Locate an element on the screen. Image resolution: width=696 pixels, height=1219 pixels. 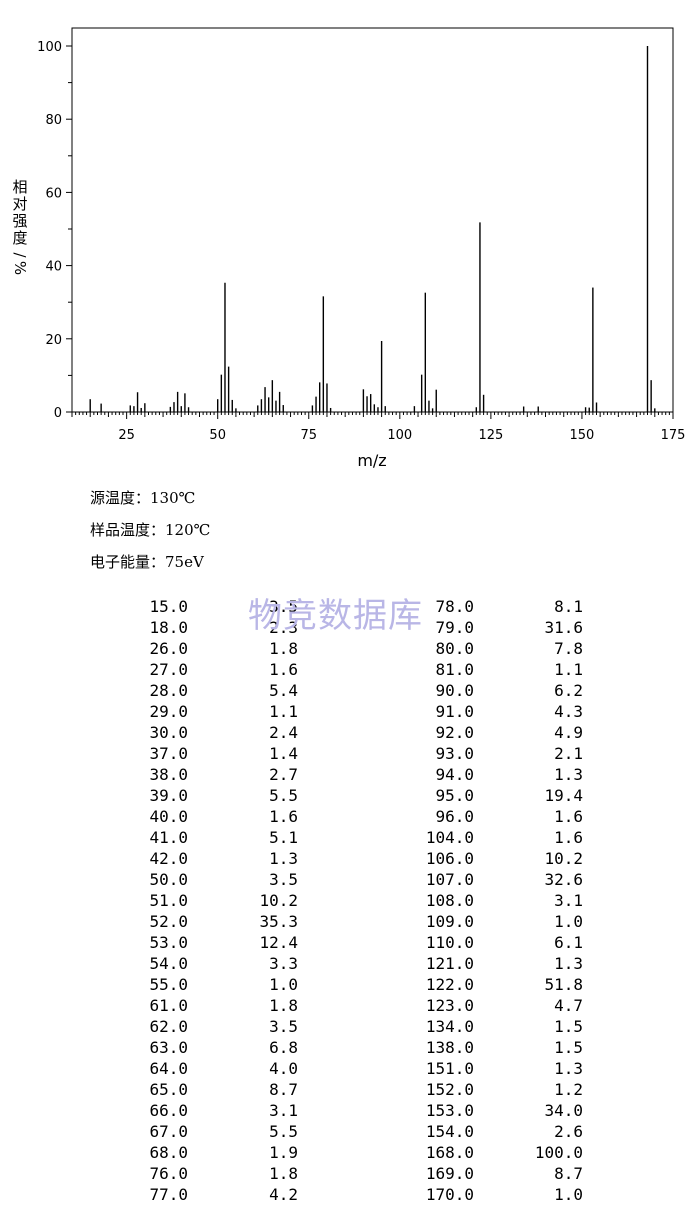
mz-value: 104.0 is located at coordinates (449, 837).